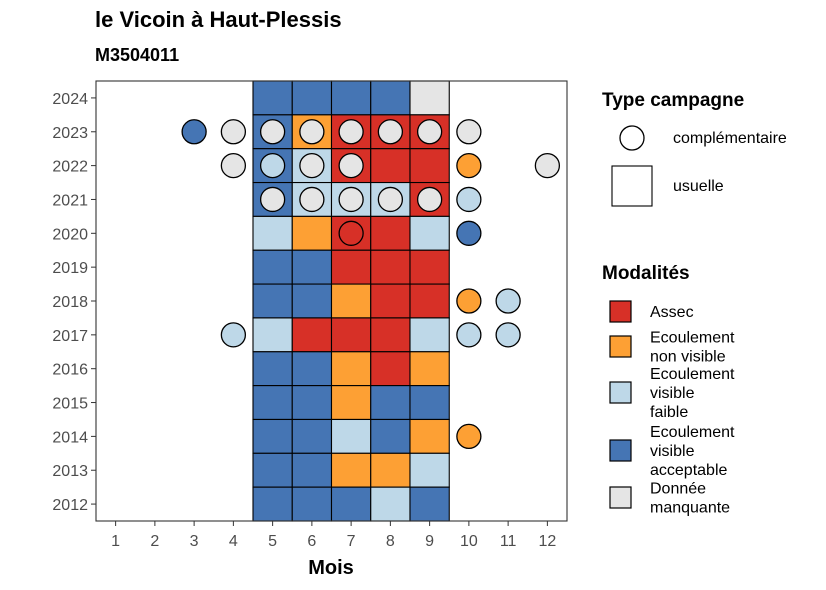  I want to click on y-tick-label-2021: 2021, so click(70, 200).